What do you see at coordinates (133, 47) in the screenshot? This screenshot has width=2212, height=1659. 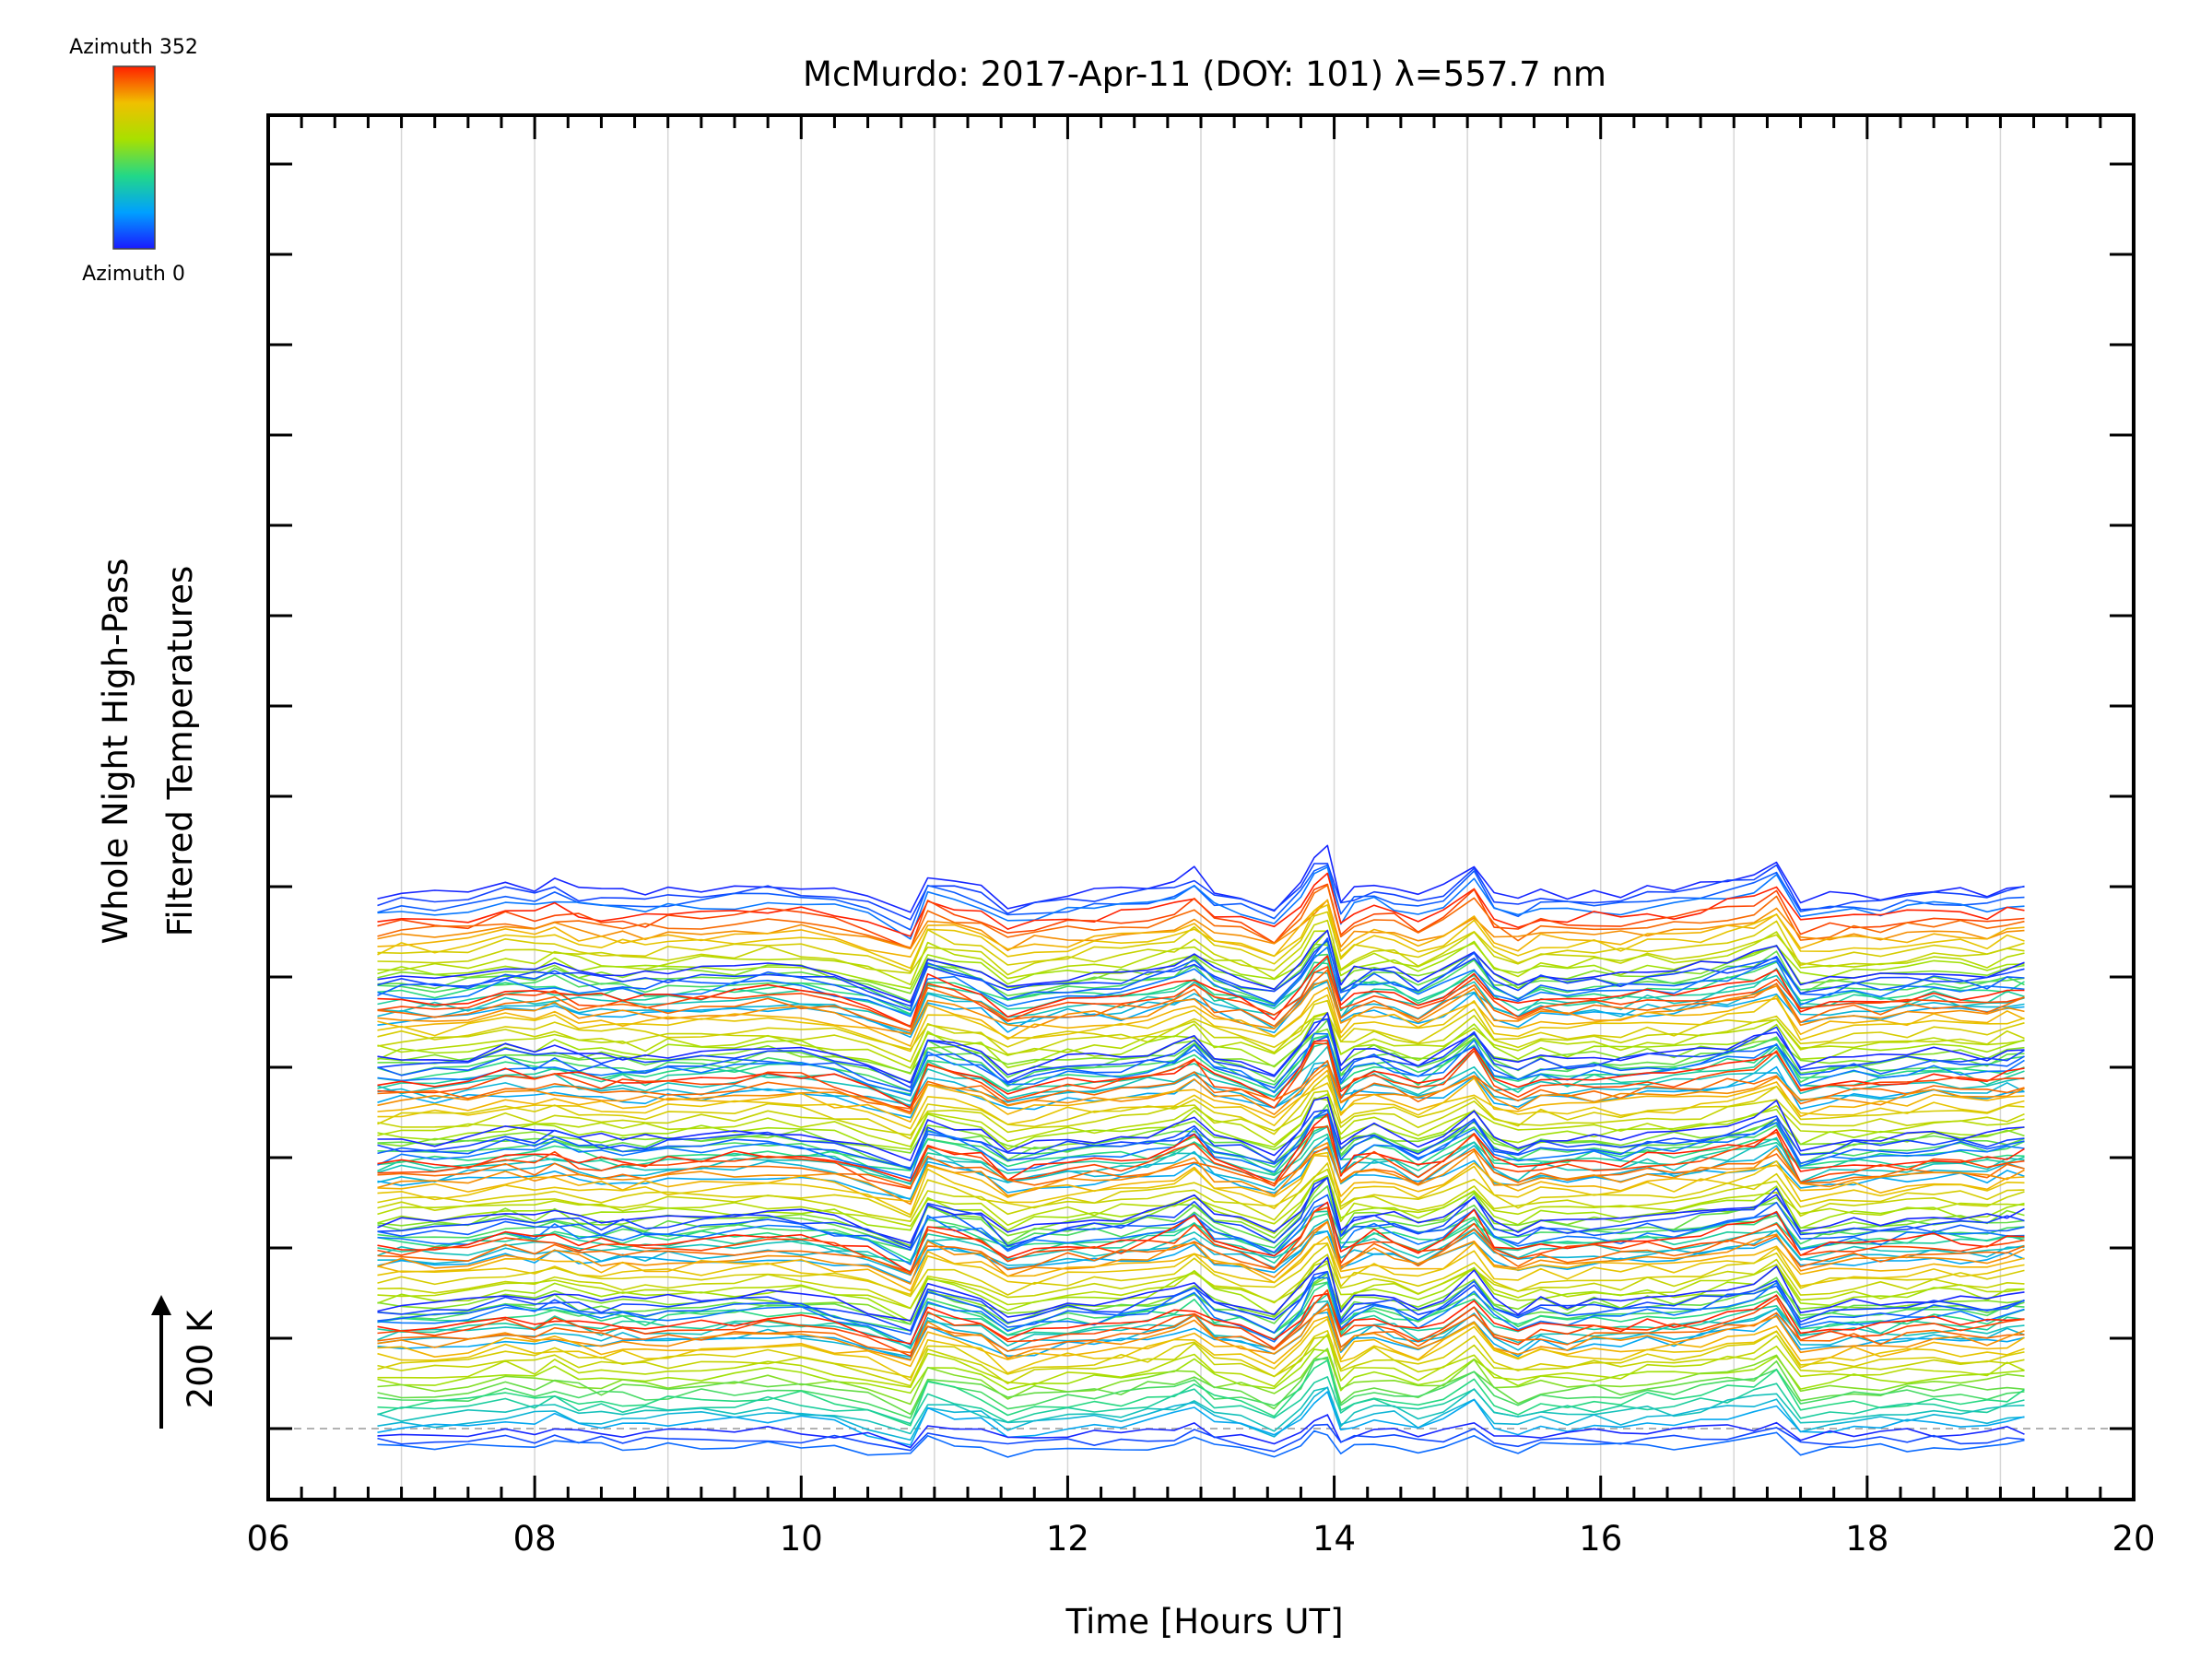 I see `colorbar-top-label: Azimuth 352` at bounding box center [133, 47].